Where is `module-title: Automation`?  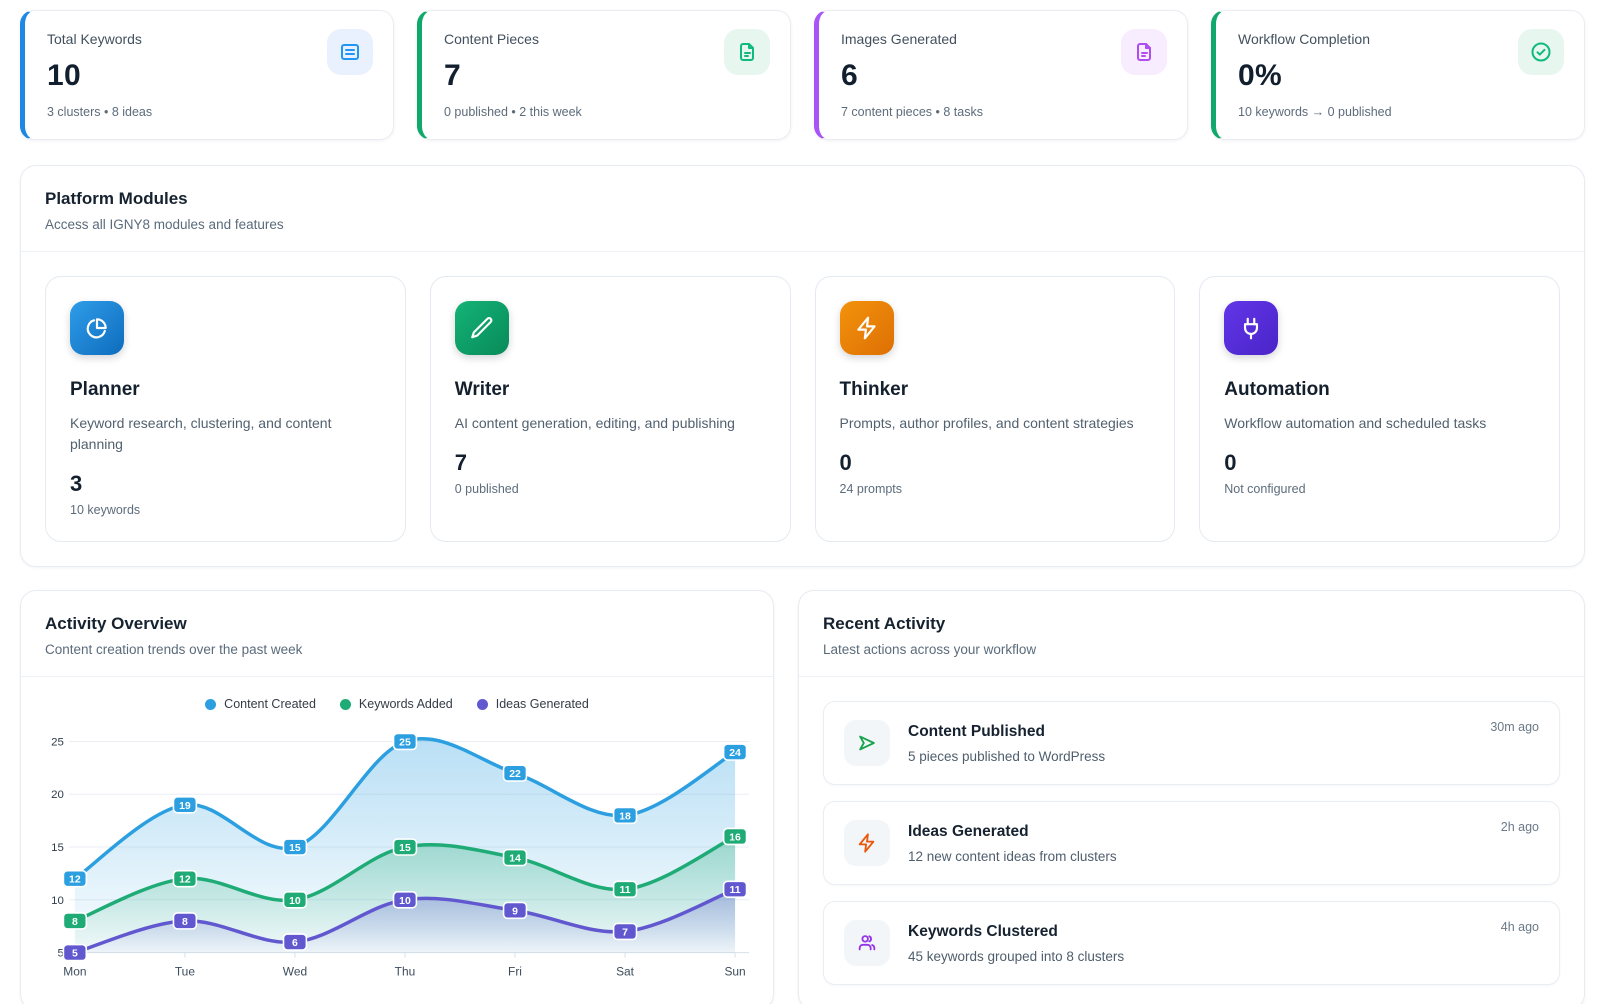
module-title: Automation is located at coordinates (1277, 389).